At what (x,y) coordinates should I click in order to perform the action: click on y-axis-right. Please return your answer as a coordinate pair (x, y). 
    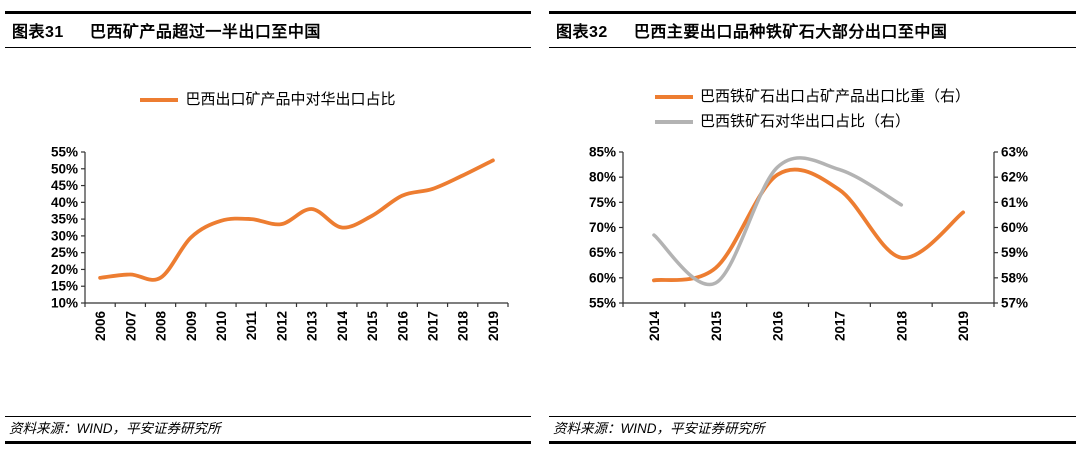
    Looking at the image, I should click on (995, 227).